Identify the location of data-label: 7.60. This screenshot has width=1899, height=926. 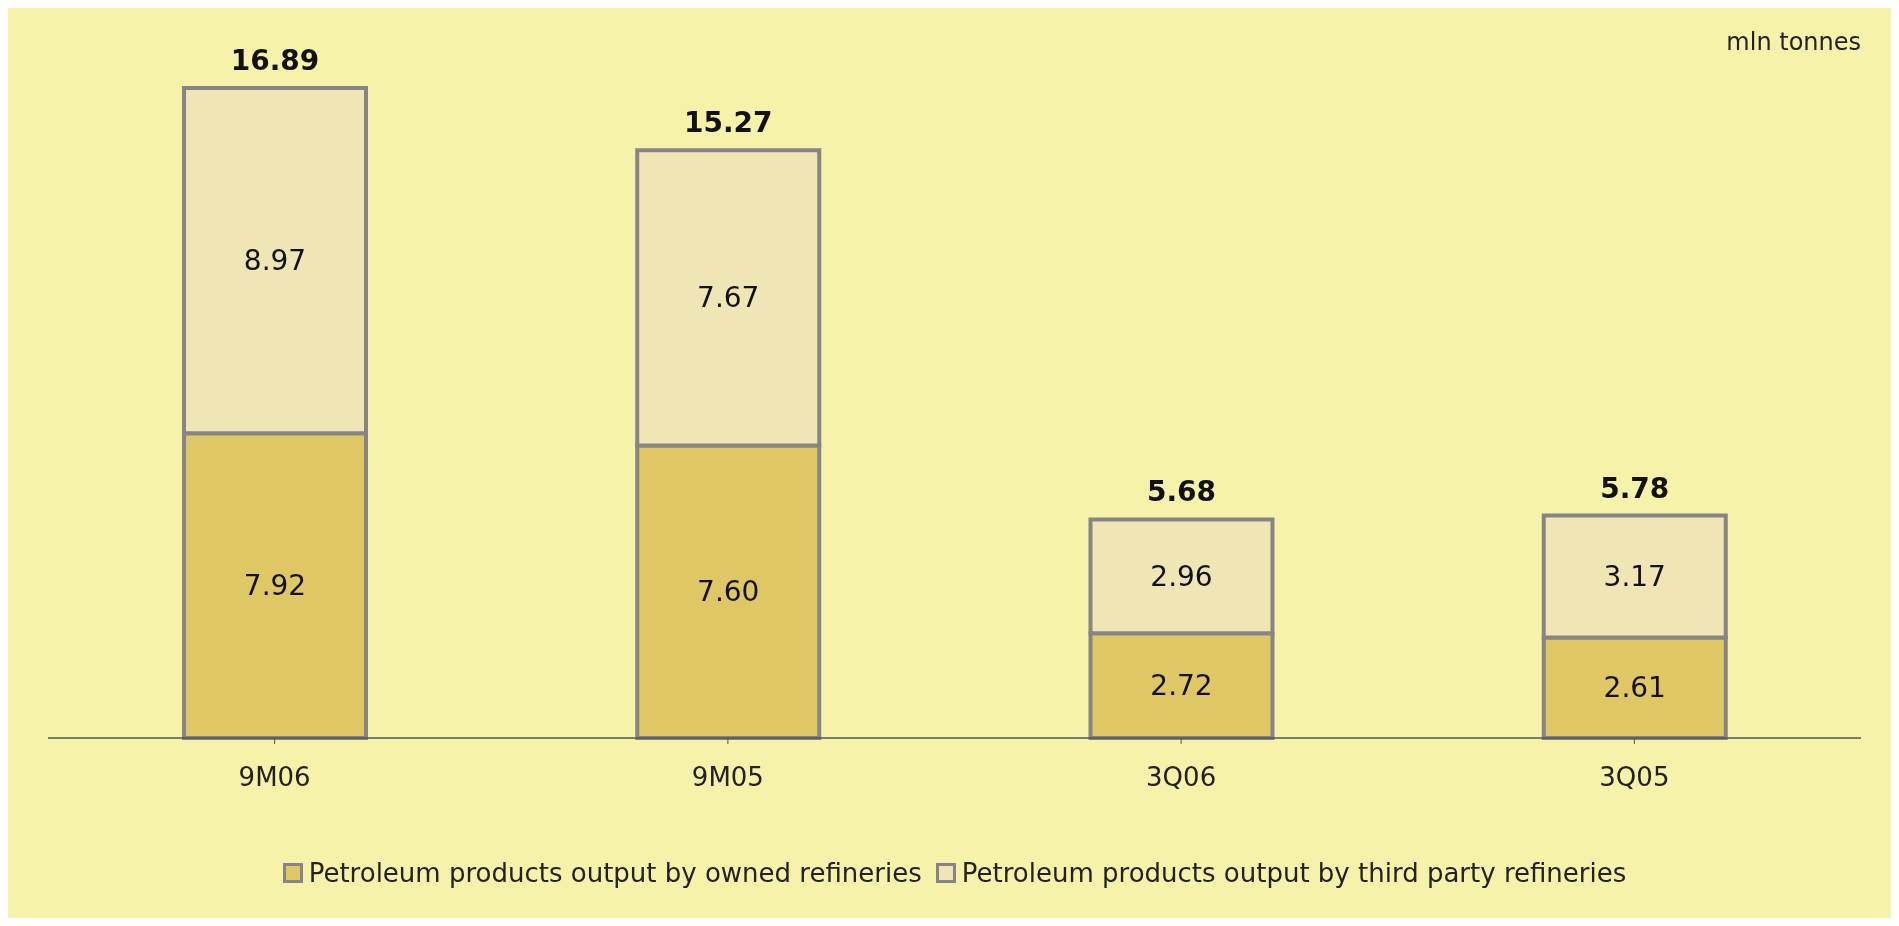
(728, 592).